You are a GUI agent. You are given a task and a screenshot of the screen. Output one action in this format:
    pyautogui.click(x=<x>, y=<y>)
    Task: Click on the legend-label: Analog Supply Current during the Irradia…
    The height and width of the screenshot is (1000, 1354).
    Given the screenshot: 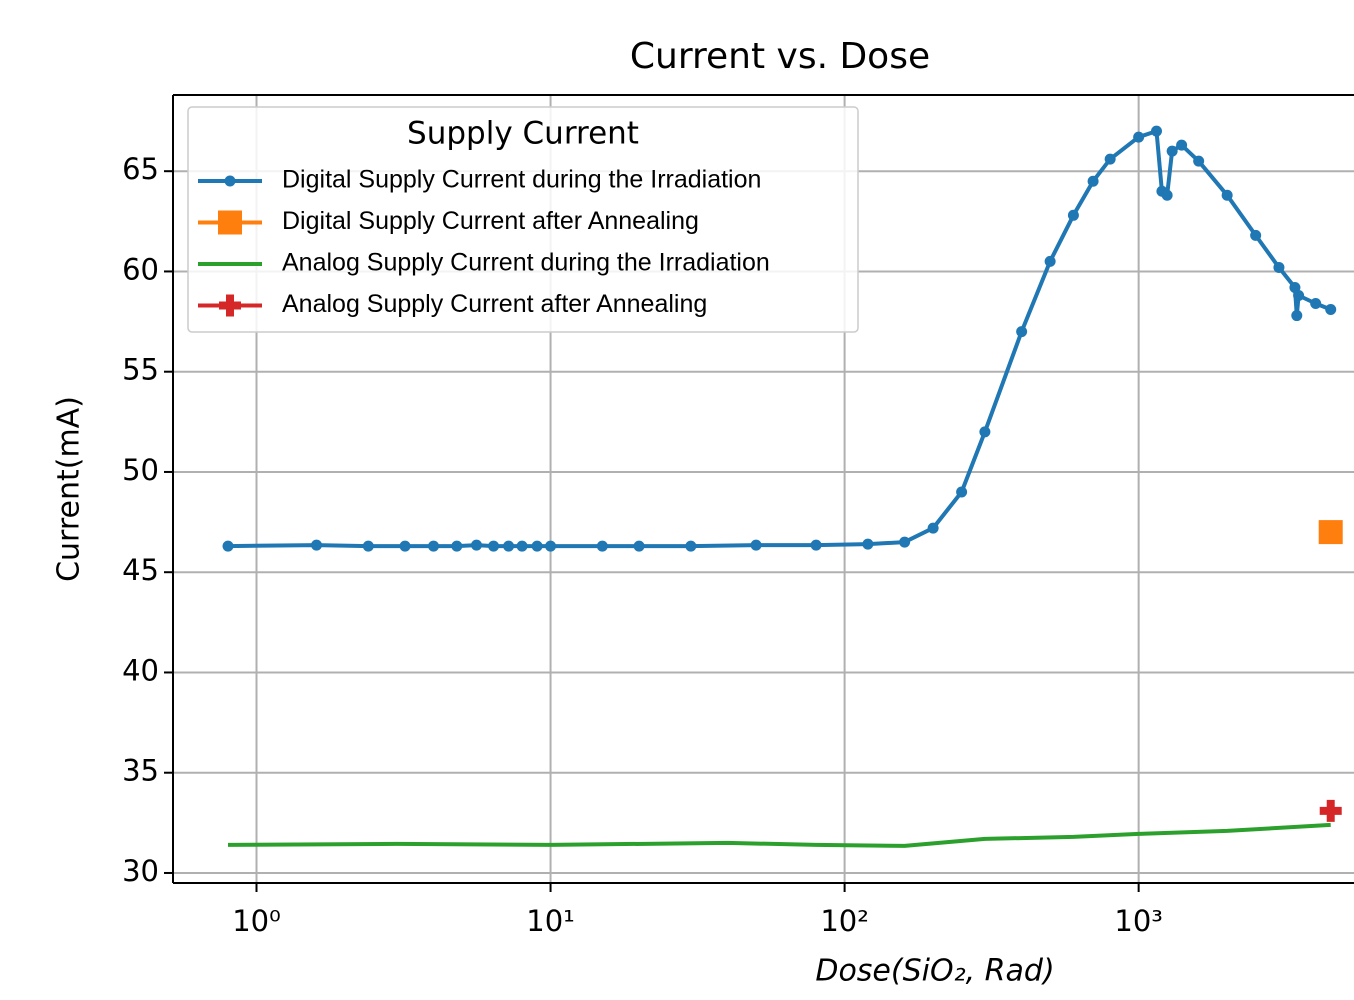 What is the action you would take?
    pyautogui.click(x=526, y=263)
    